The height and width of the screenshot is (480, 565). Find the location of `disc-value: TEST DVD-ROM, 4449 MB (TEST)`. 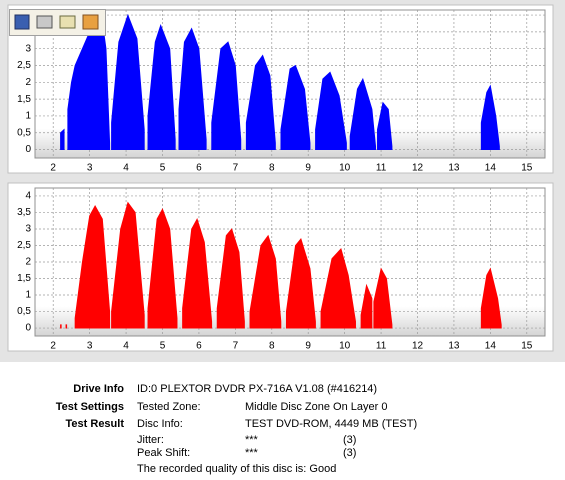

disc-value: TEST DVD-ROM, 4449 MB (TEST) is located at coordinates (331, 424).